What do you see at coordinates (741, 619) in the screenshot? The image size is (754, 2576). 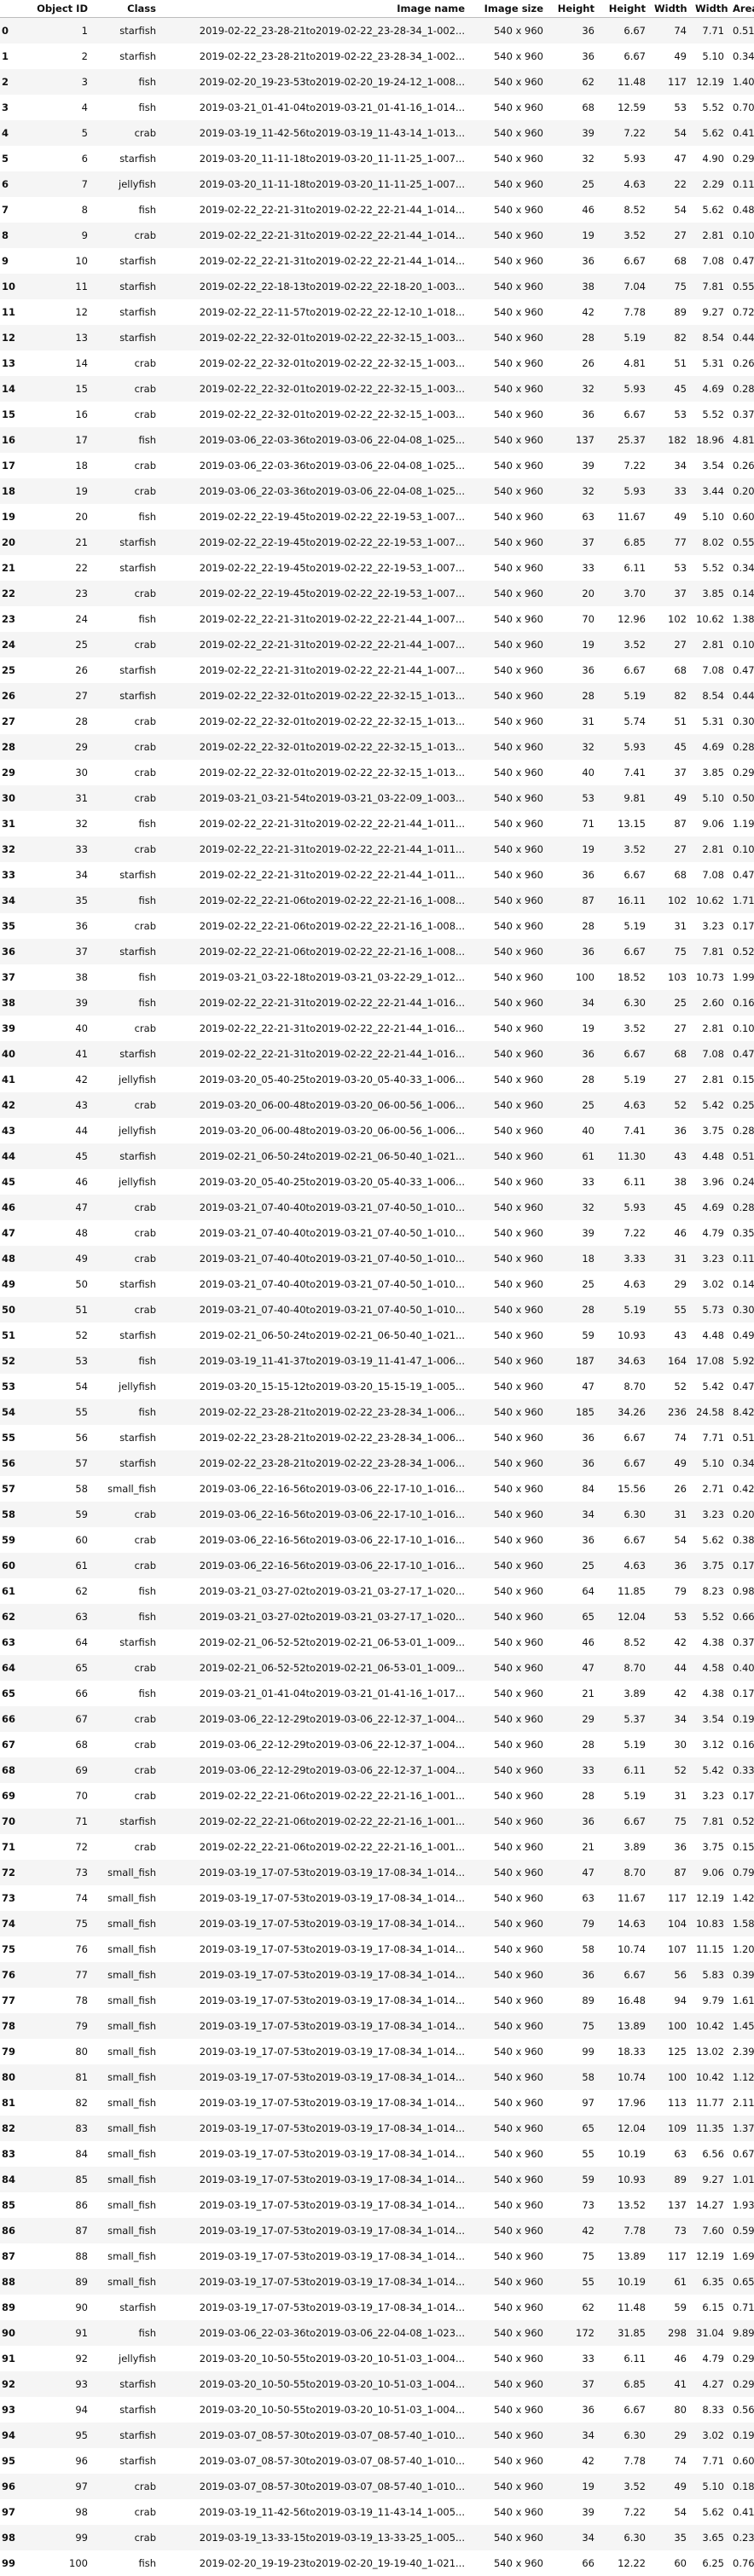 I see `area-cell: 1.38` at bounding box center [741, 619].